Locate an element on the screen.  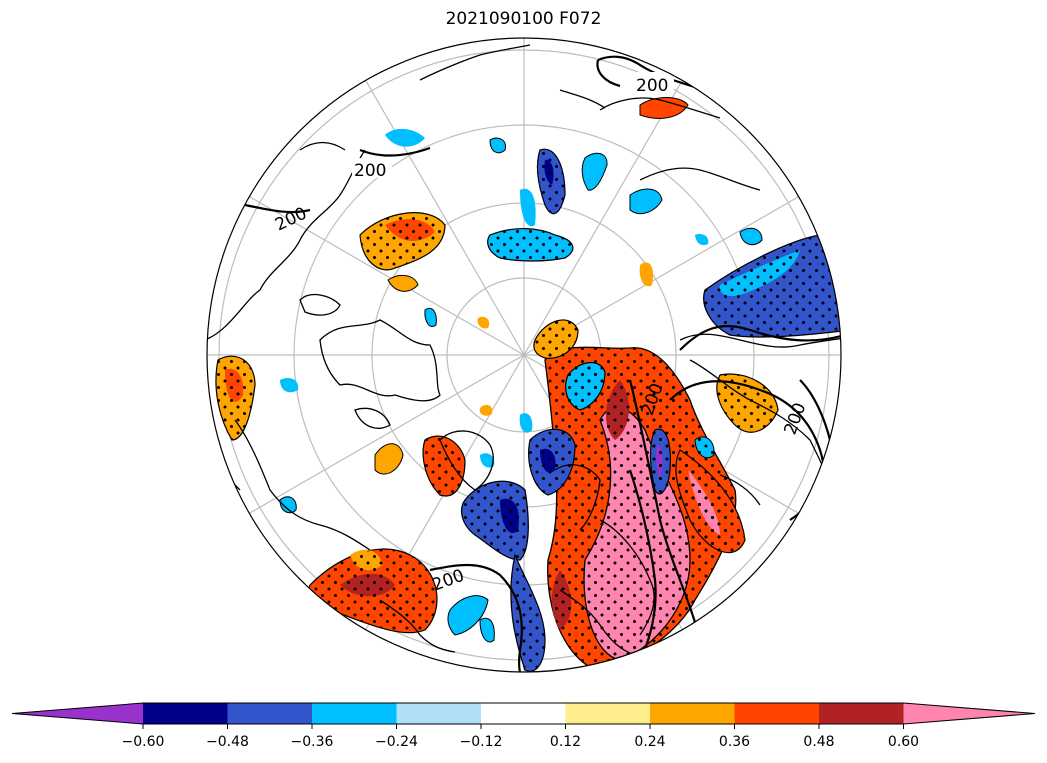
map-title: 2021090100 F072 is located at coordinates (523, 19).